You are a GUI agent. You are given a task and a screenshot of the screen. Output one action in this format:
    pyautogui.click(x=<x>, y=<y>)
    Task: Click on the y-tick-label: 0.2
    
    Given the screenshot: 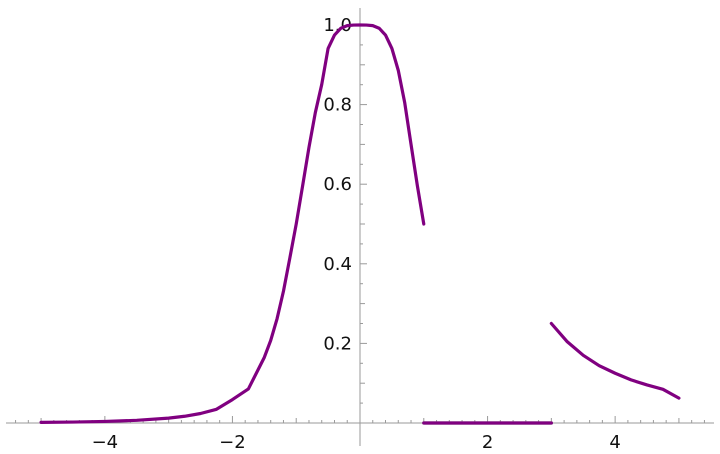 What is the action you would take?
    pyautogui.click(x=337, y=343)
    